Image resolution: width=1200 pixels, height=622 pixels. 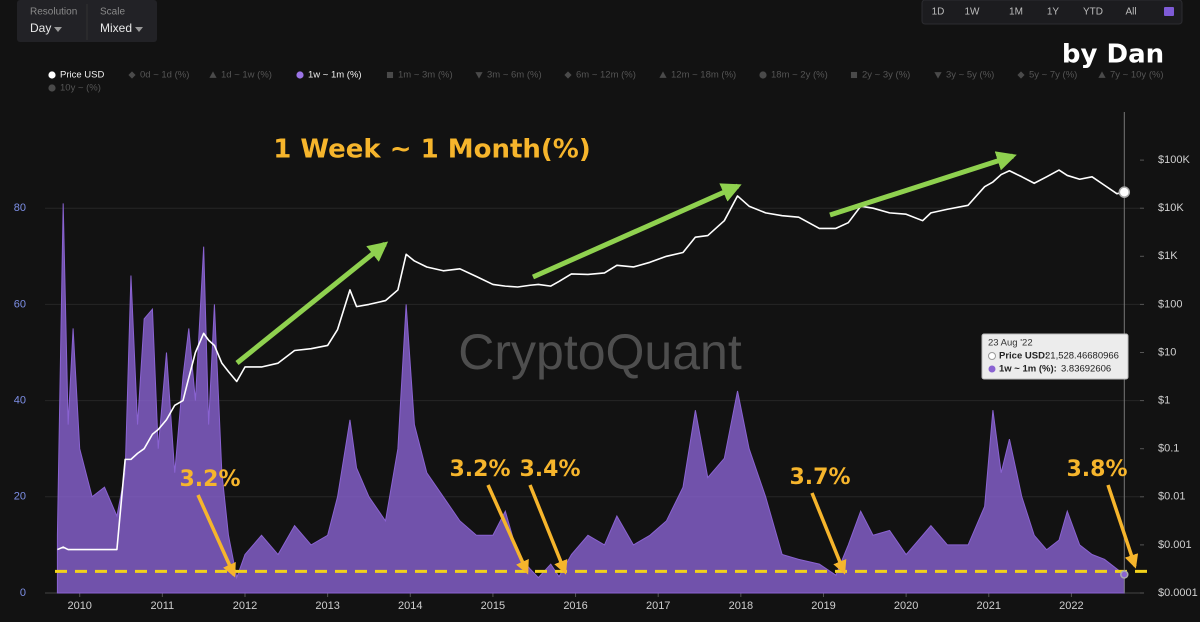 I want to click on annotation: 3.7%, so click(x=819, y=477).